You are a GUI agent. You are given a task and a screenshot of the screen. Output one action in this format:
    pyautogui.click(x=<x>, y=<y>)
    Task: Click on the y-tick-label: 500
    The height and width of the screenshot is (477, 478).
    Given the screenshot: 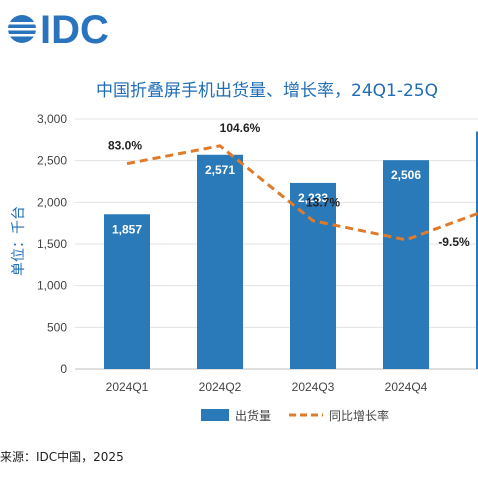 What is the action you would take?
    pyautogui.click(x=57, y=327)
    